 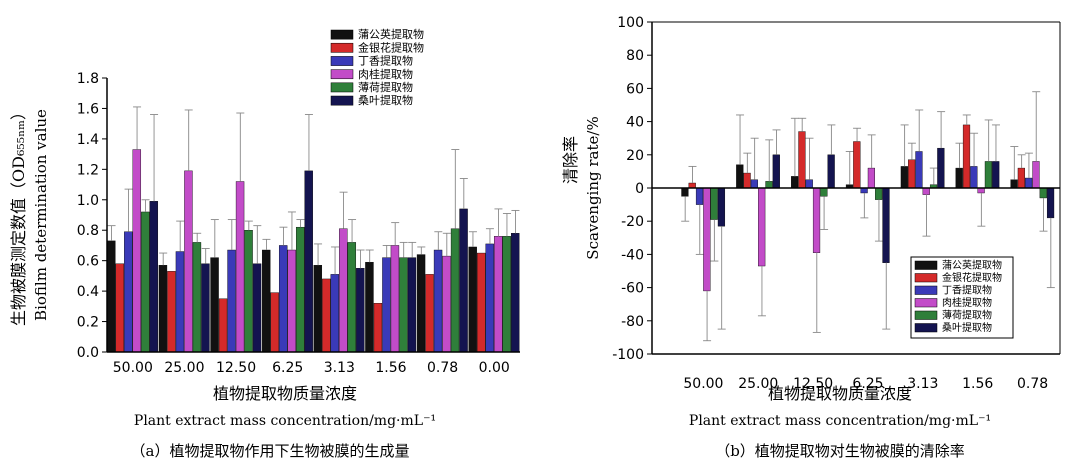 I want to click on a-xtick-label: 6.25, so click(x=287, y=368).